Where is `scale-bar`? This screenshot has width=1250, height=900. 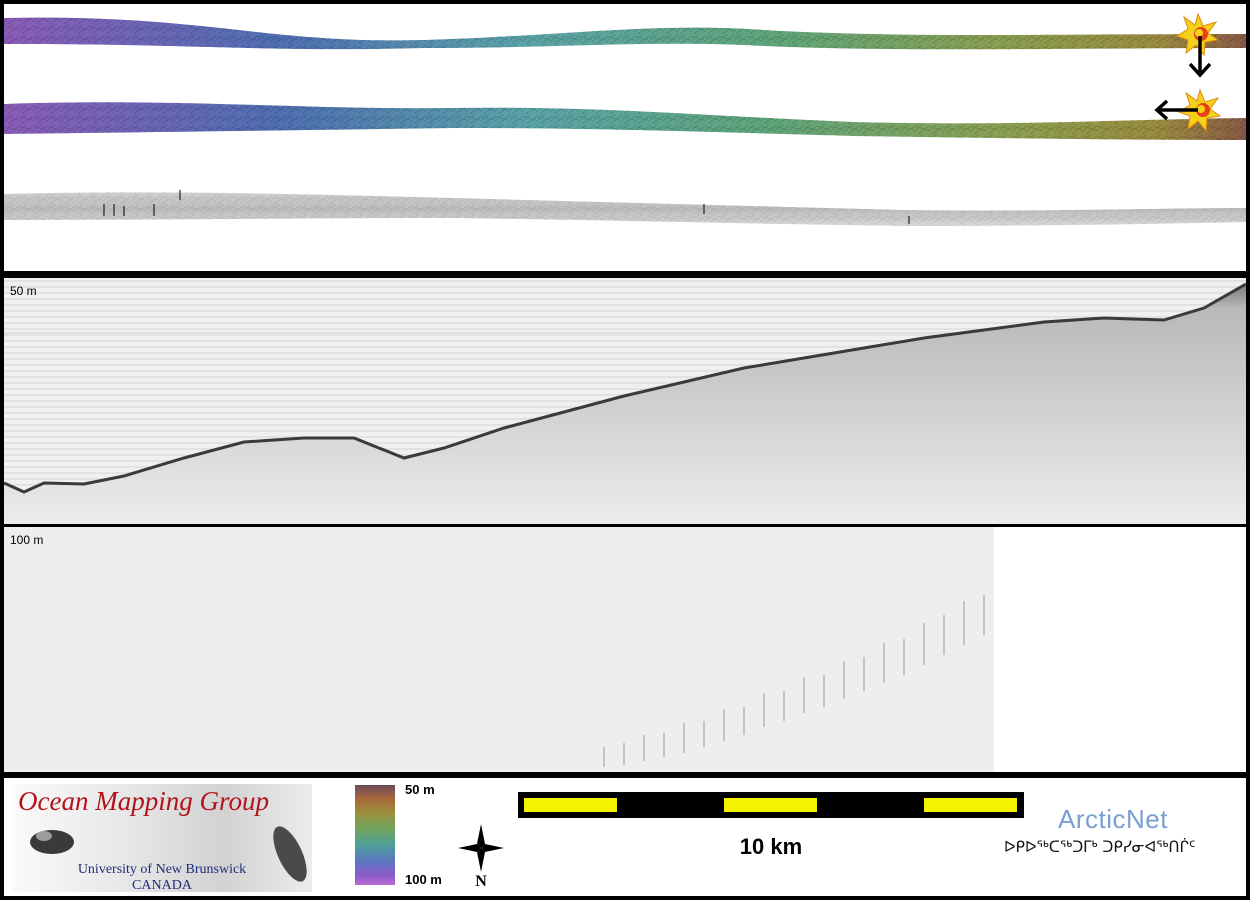
scale-bar is located at coordinates (771, 805).